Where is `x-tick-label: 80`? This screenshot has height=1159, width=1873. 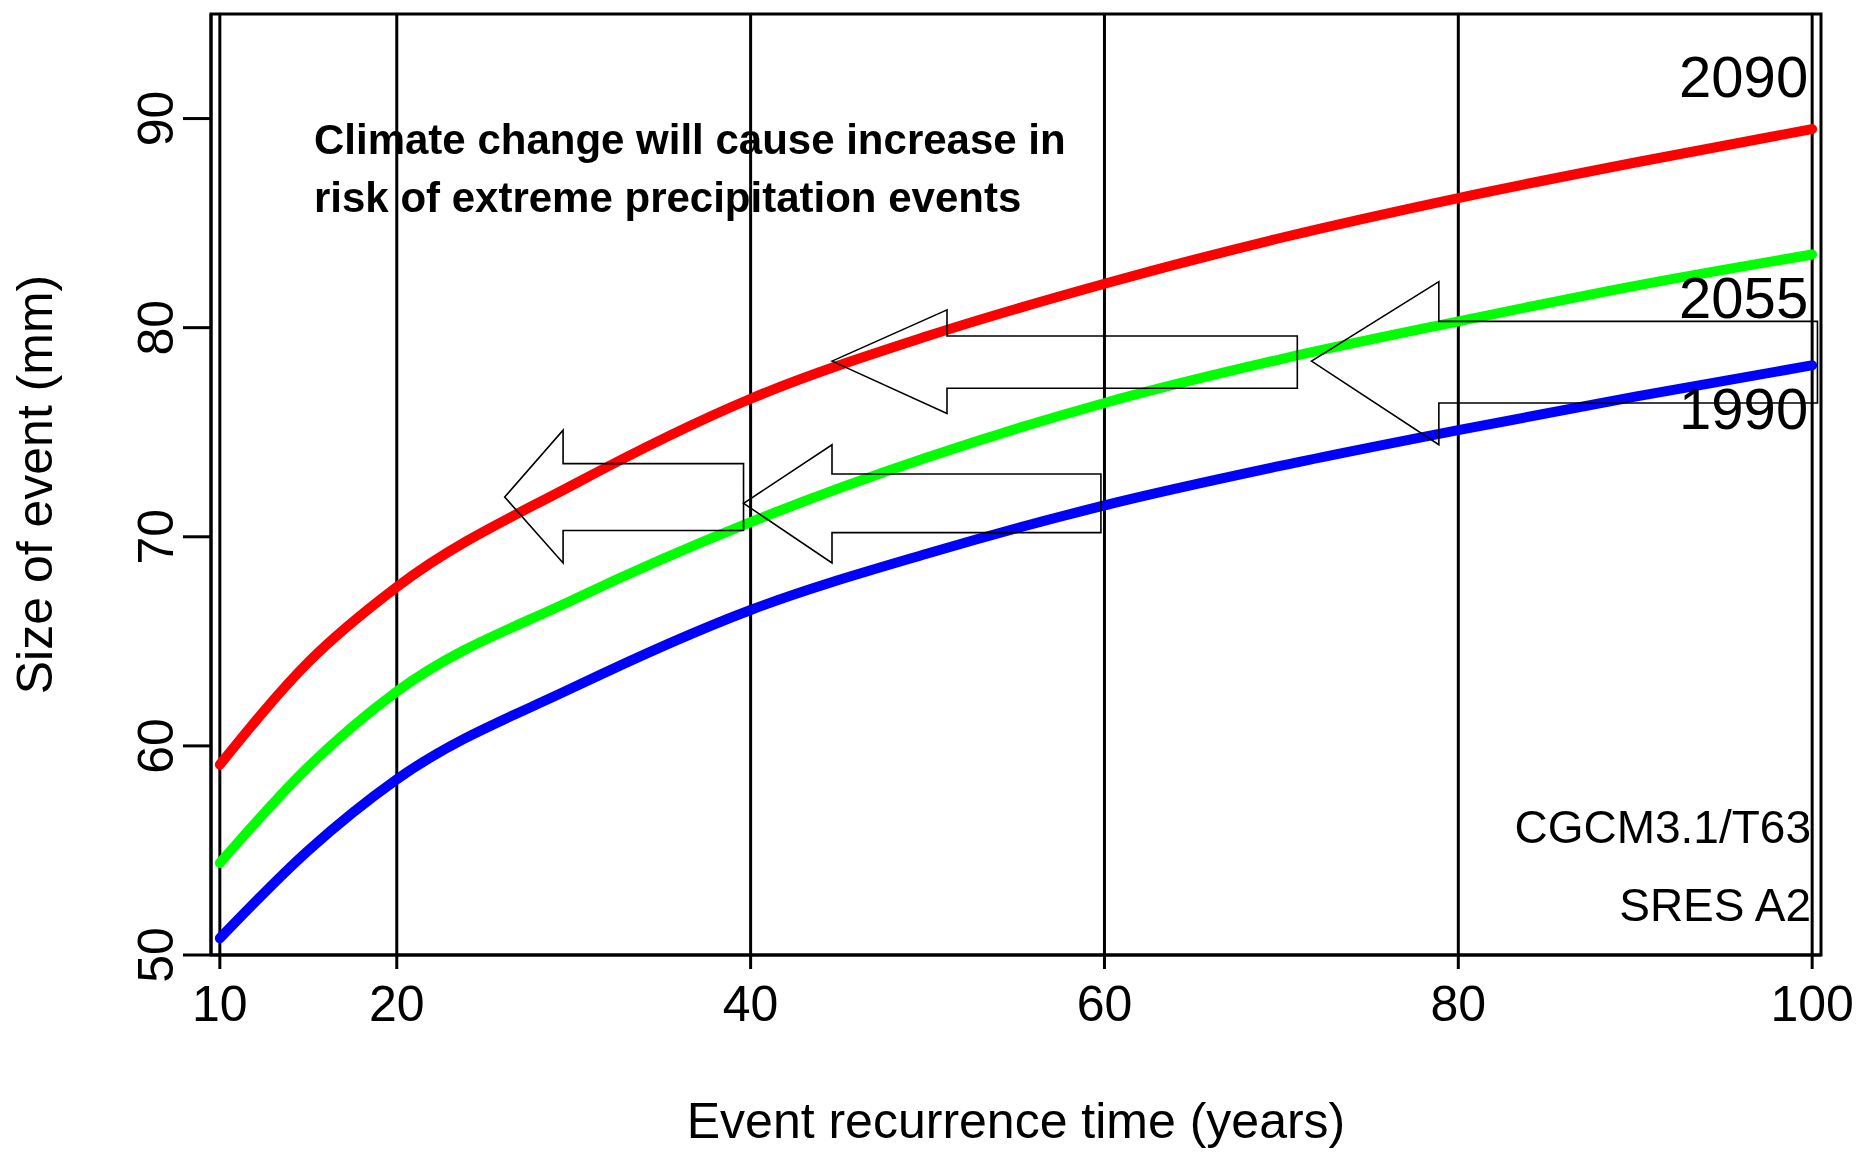 x-tick-label: 80 is located at coordinates (1458, 1004).